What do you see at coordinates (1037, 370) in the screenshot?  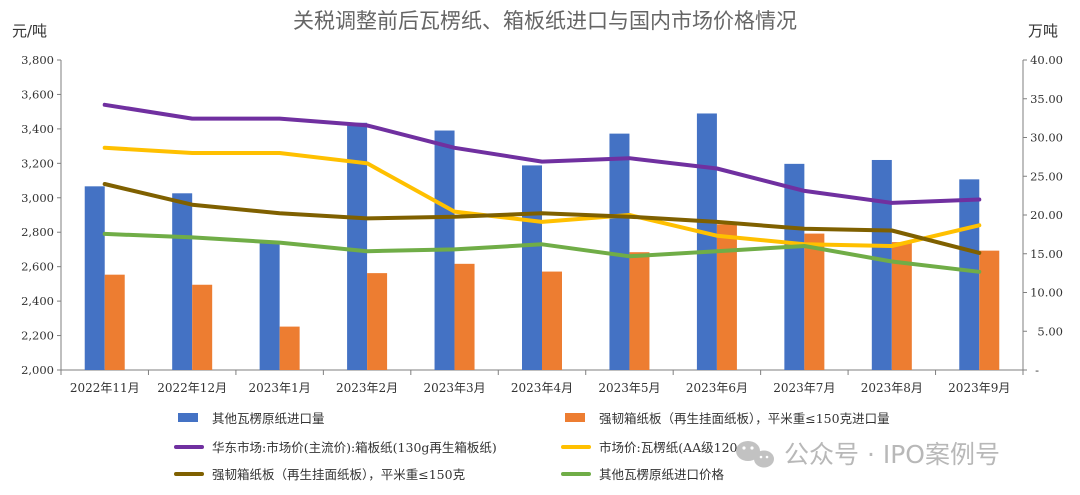 I see `right-tick-label: -` at bounding box center [1037, 370].